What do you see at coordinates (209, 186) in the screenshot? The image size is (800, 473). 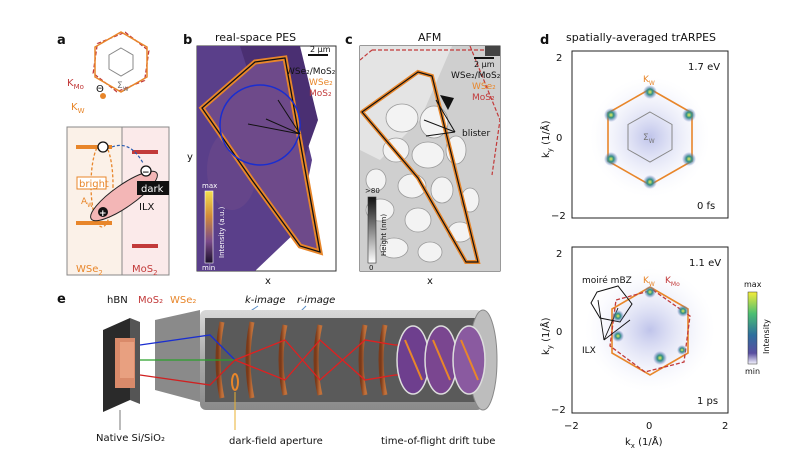 I see `panel-b-cbar-max: max` at bounding box center [209, 186].